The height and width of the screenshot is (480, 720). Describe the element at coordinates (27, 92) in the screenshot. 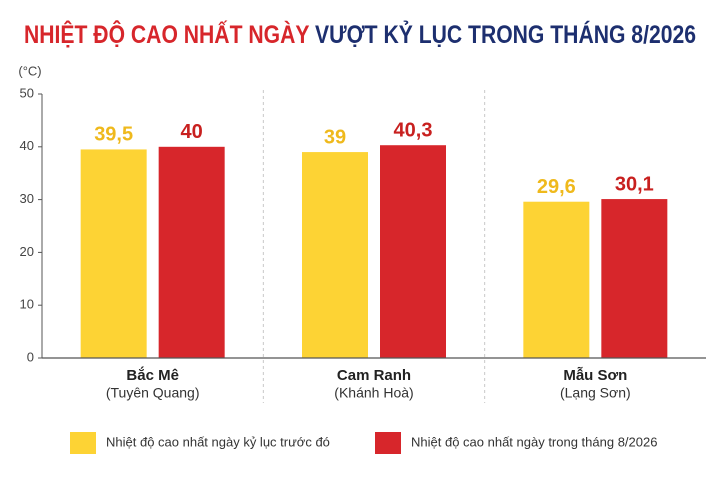

I see `y-tick-label: 50` at that location.